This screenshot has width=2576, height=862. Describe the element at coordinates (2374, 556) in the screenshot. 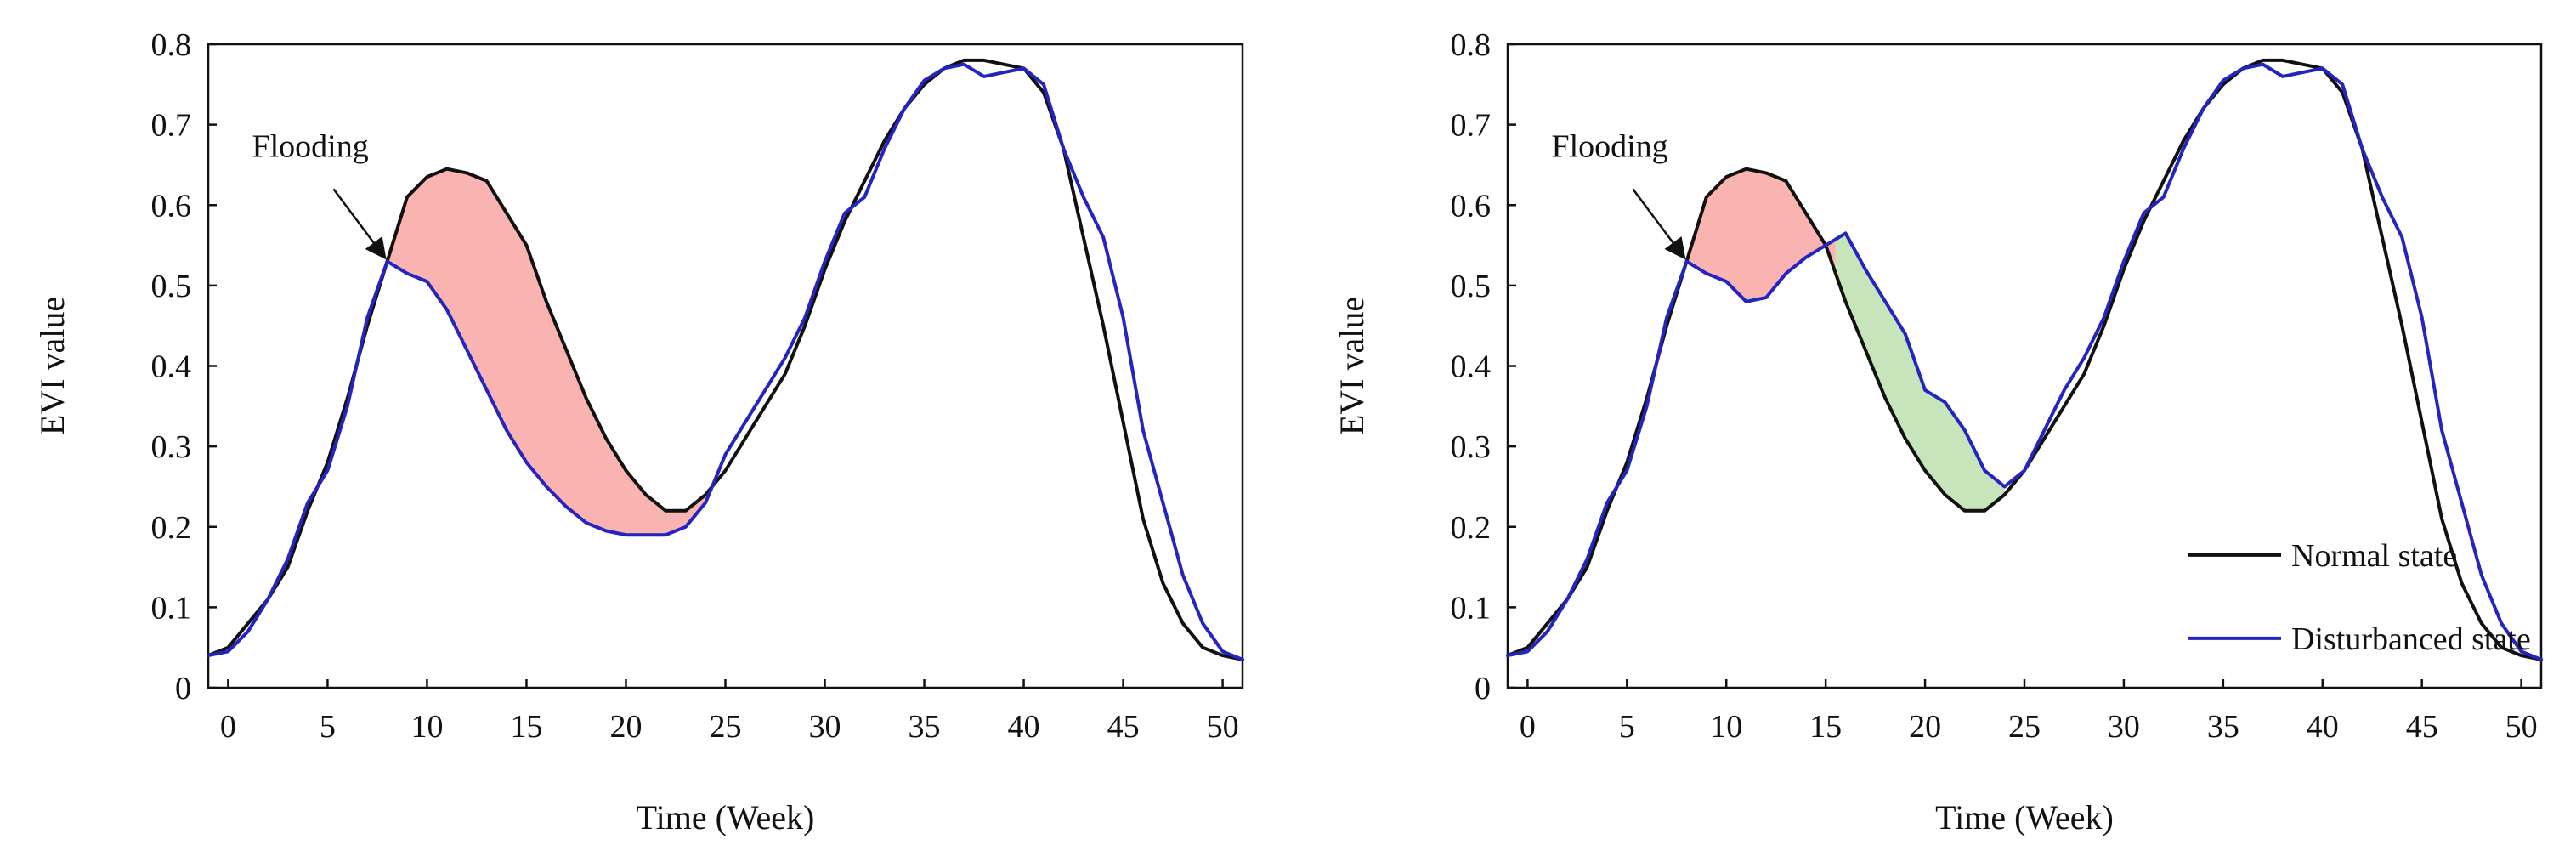

I see `legend-label-normal: Normal state` at that location.